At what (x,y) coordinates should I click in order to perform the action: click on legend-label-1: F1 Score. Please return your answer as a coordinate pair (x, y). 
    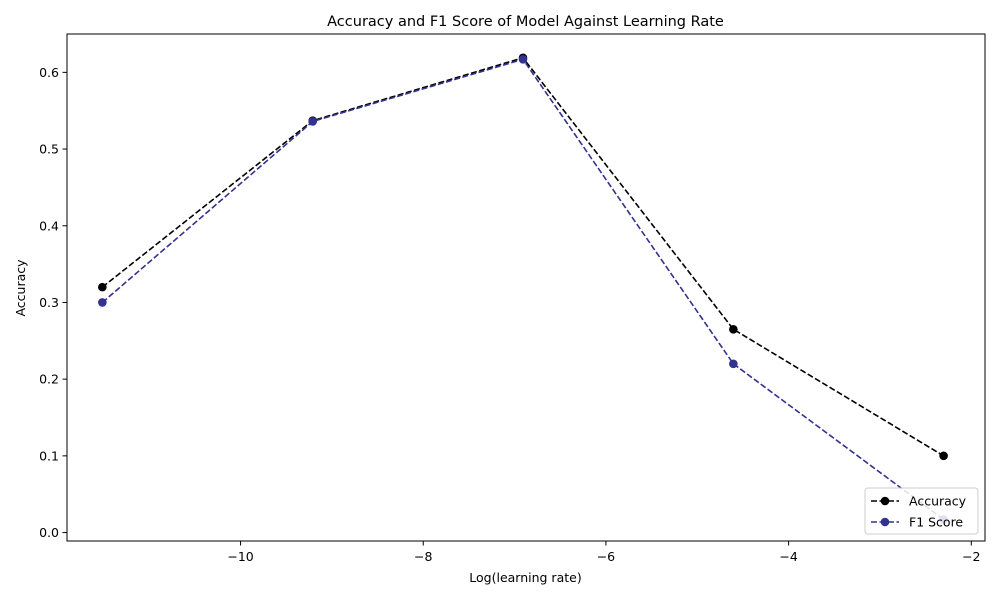
    Looking at the image, I should click on (936, 522).